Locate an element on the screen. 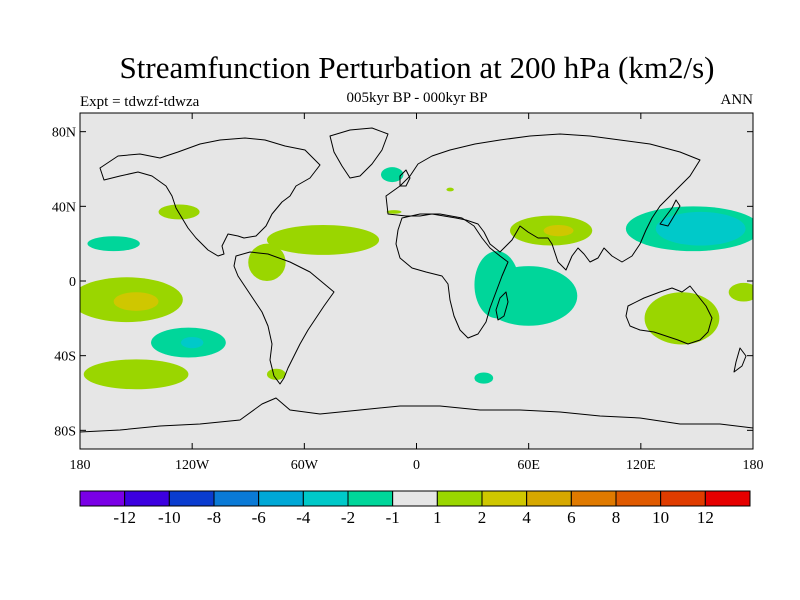  colorbar-label: 6 is located at coordinates (571, 517).